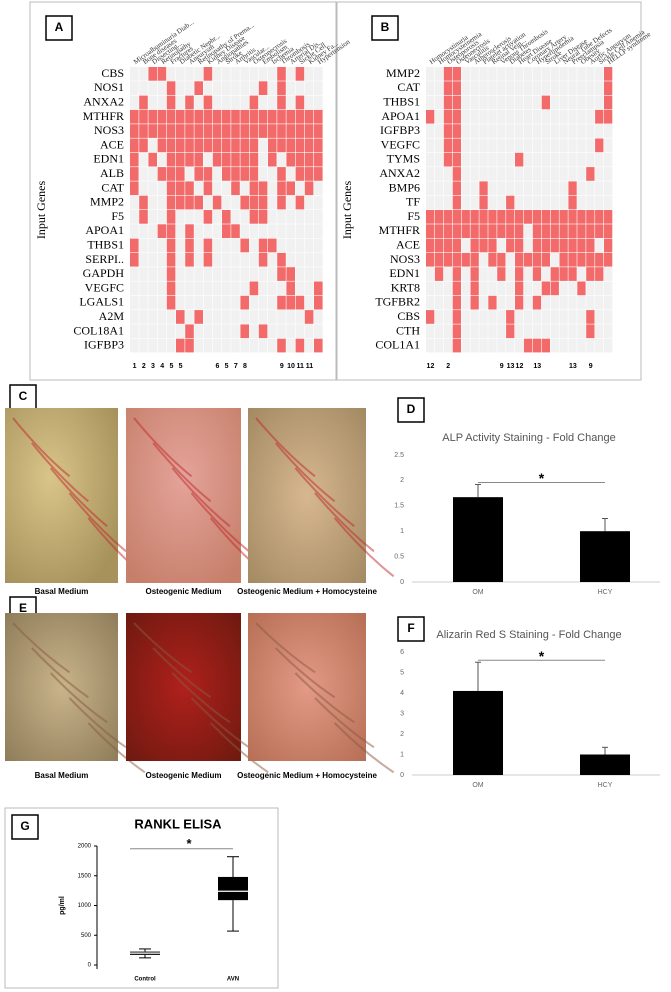  Describe the element at coordinates (101, 302) in the screenshot. I see `gene-label: LGALS1` at that location.